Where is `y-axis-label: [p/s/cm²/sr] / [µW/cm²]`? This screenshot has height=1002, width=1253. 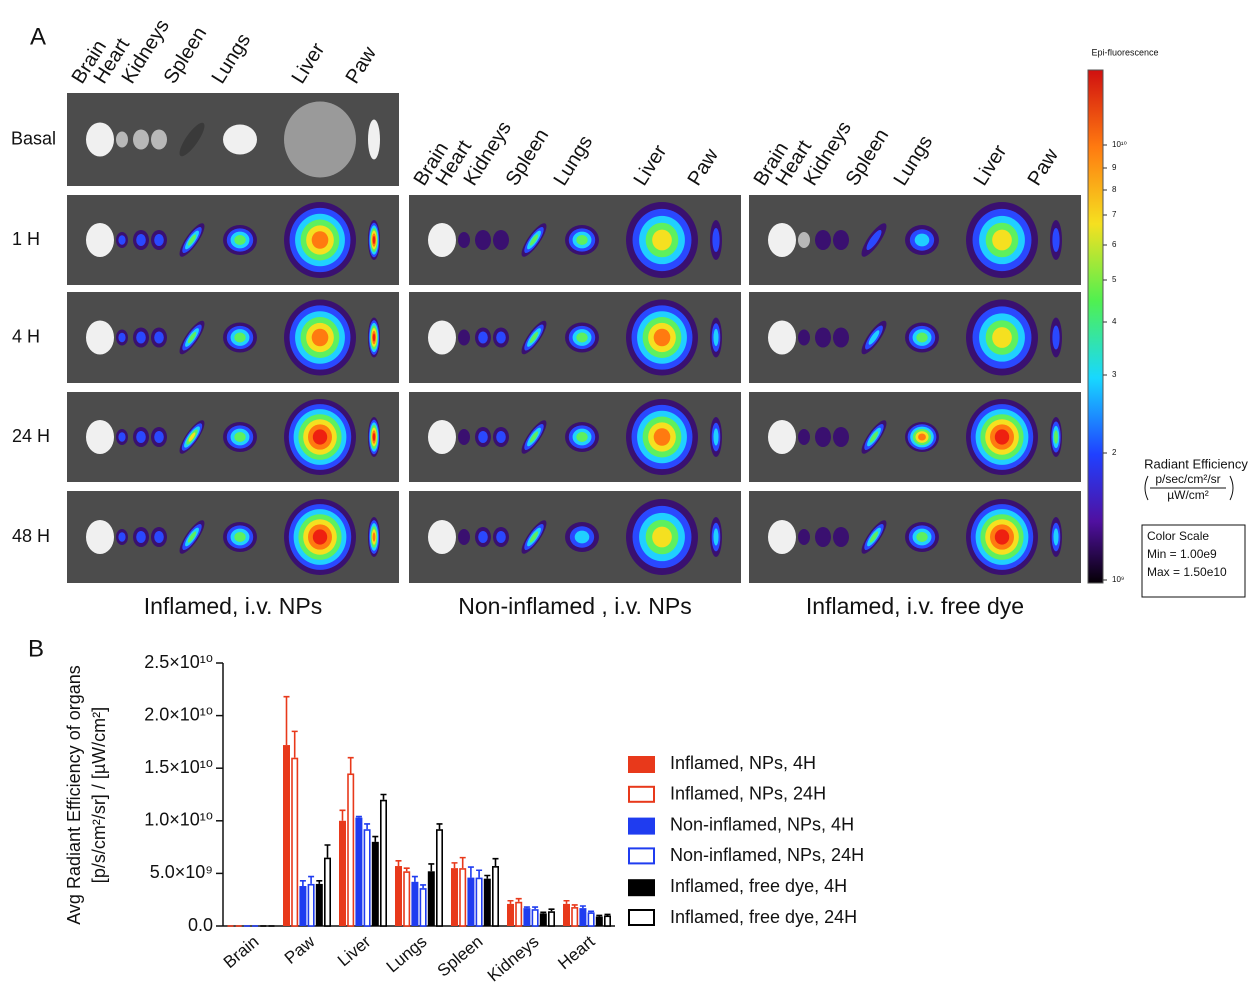 y-axis-label: [p/s/cm²/sr] / [µW/cm²] is located at coordinates (99, 795).